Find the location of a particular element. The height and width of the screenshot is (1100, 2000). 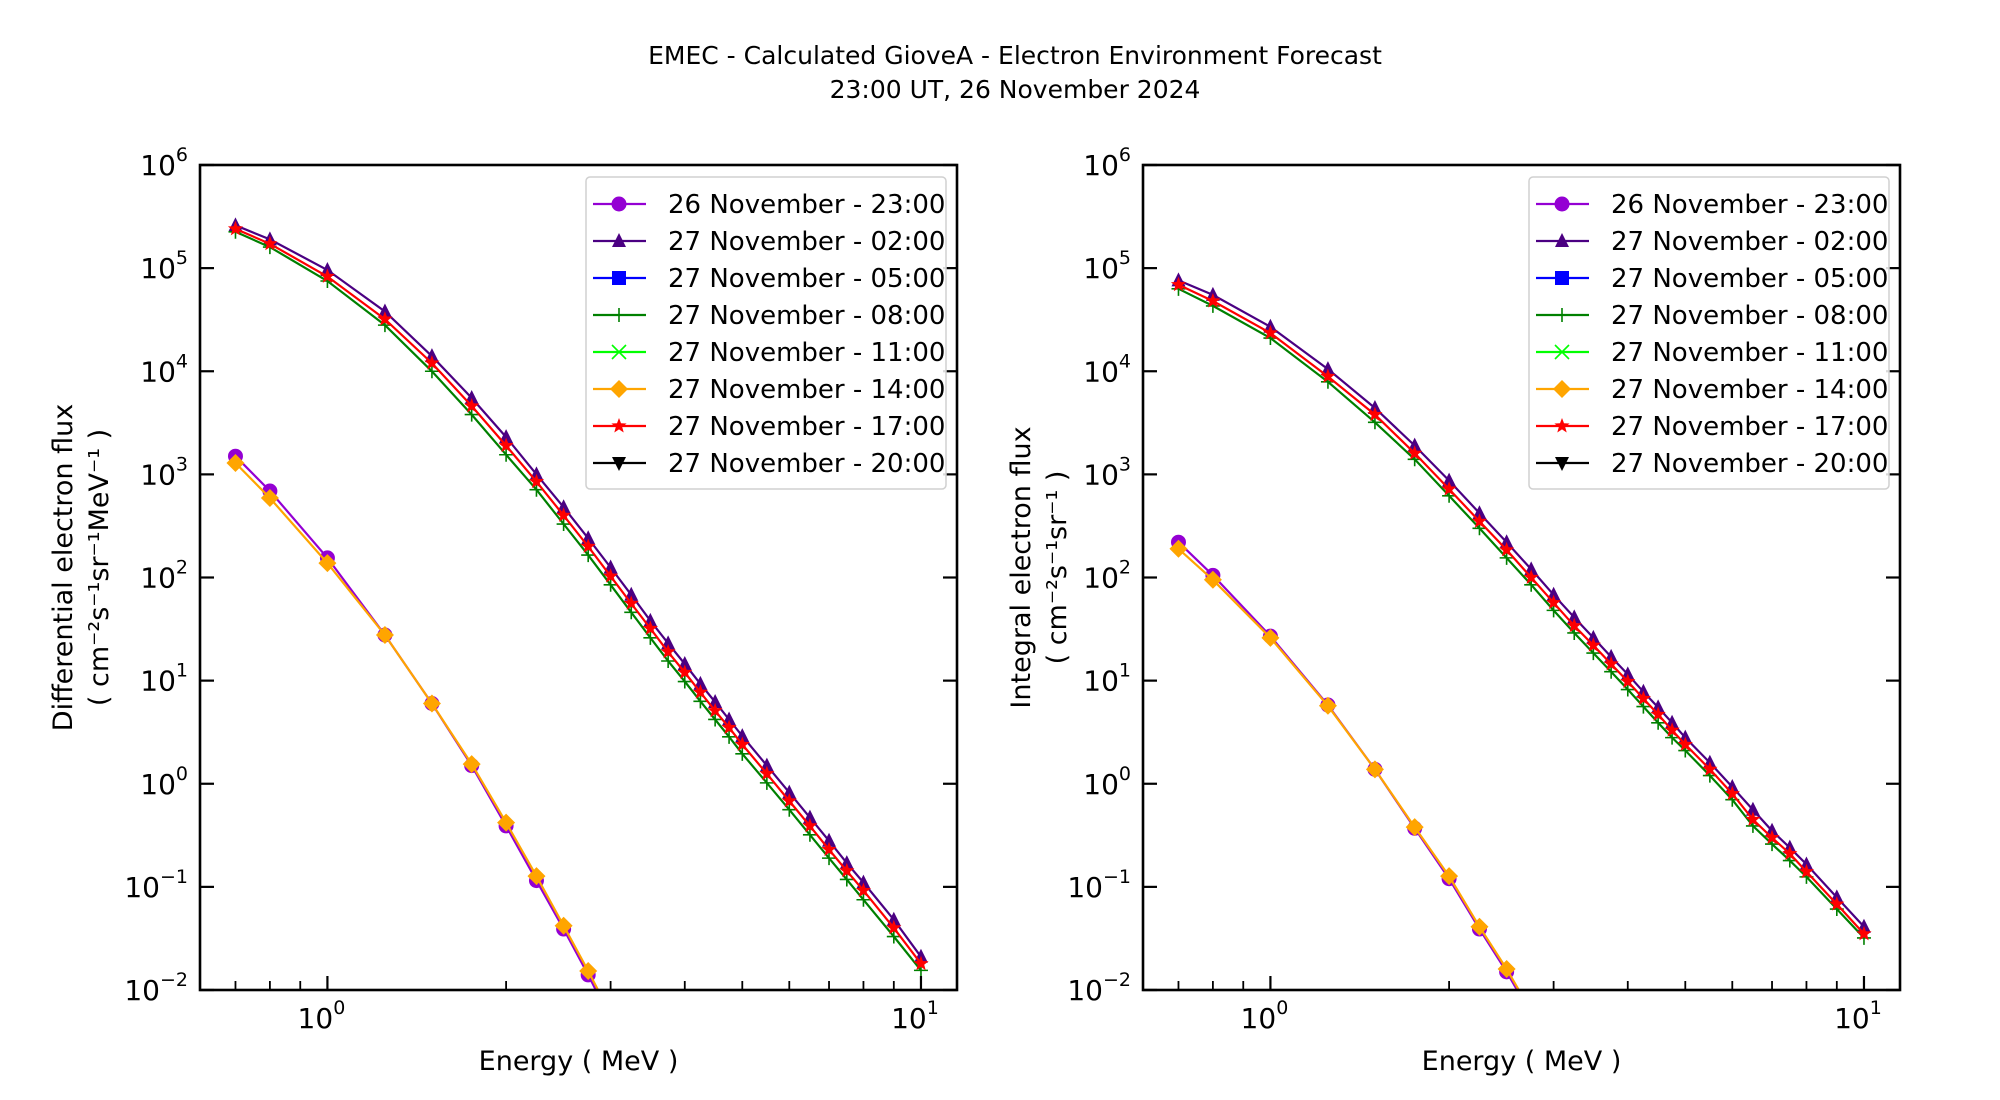

legend-item: 27 November - 20:00 is located at coordinates (1712, 464).